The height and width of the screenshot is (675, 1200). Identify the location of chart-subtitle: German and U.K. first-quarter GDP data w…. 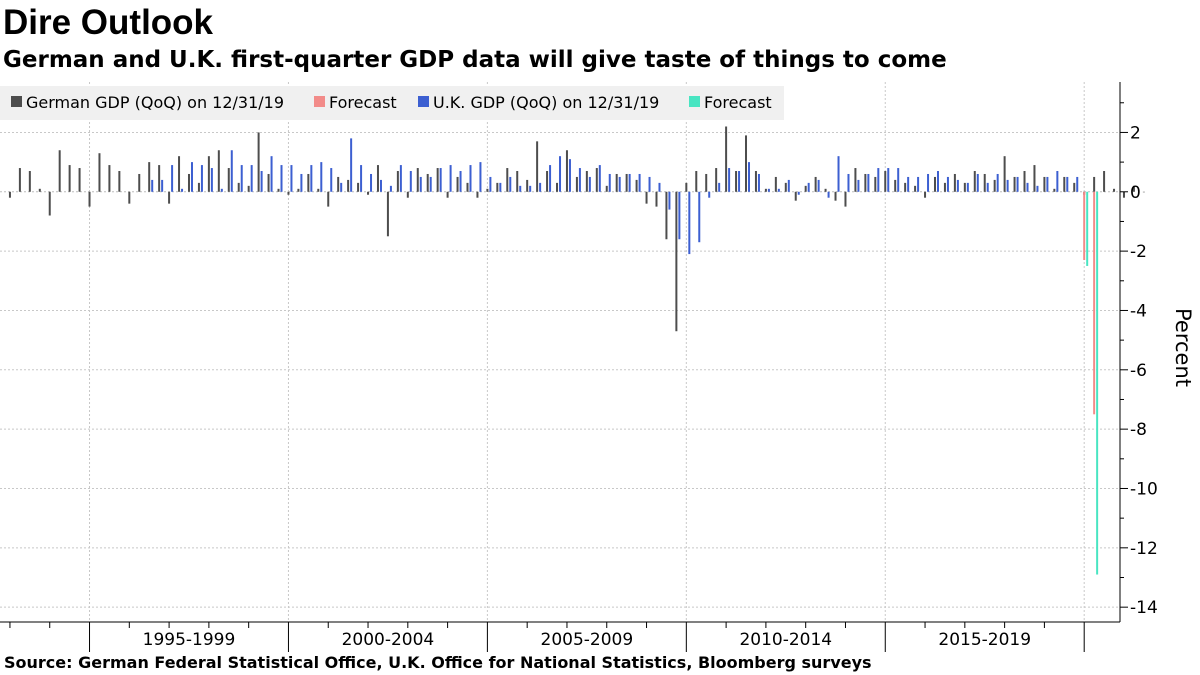
(475, 60).